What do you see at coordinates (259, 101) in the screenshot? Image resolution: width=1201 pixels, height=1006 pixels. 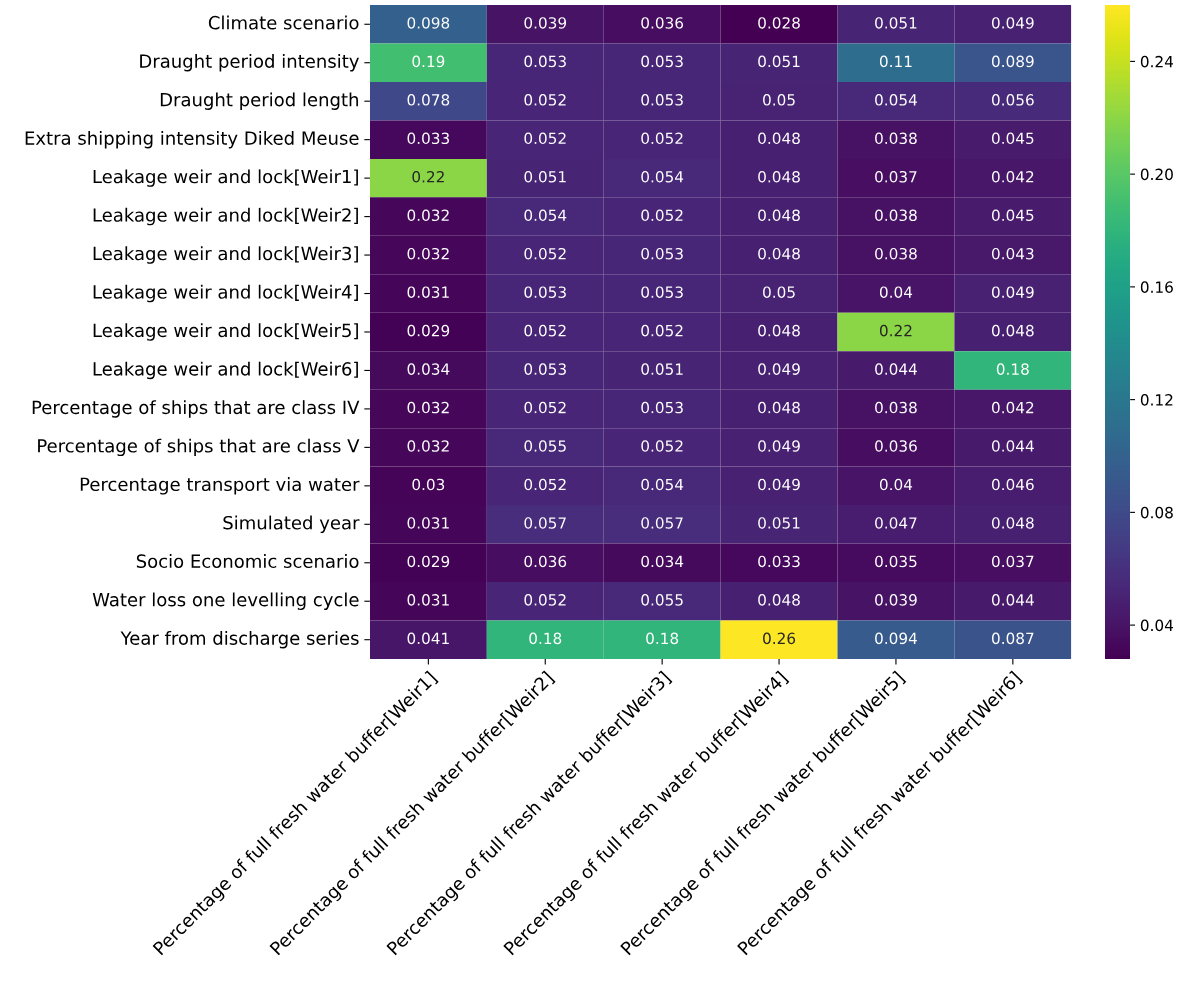 I see `y-tick-label: Draught period length` at bounding box center [259, 101].